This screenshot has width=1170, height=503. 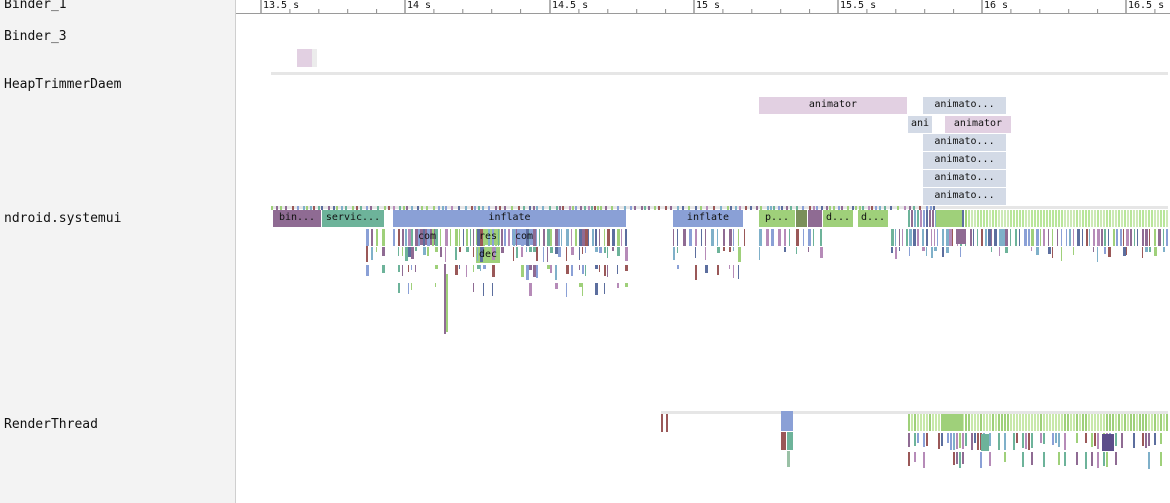 I want to click on slice-heap-animato-rect, so click(x=964, y=142).